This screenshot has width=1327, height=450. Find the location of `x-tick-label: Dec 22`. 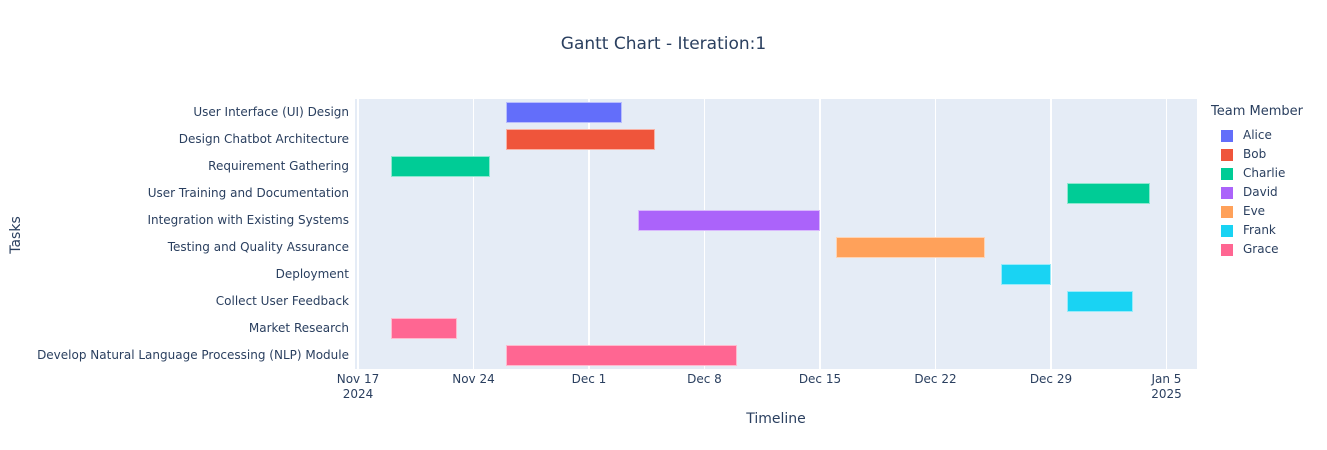

x-tick-label: Dec 22 is located at coordinates (935, 379).